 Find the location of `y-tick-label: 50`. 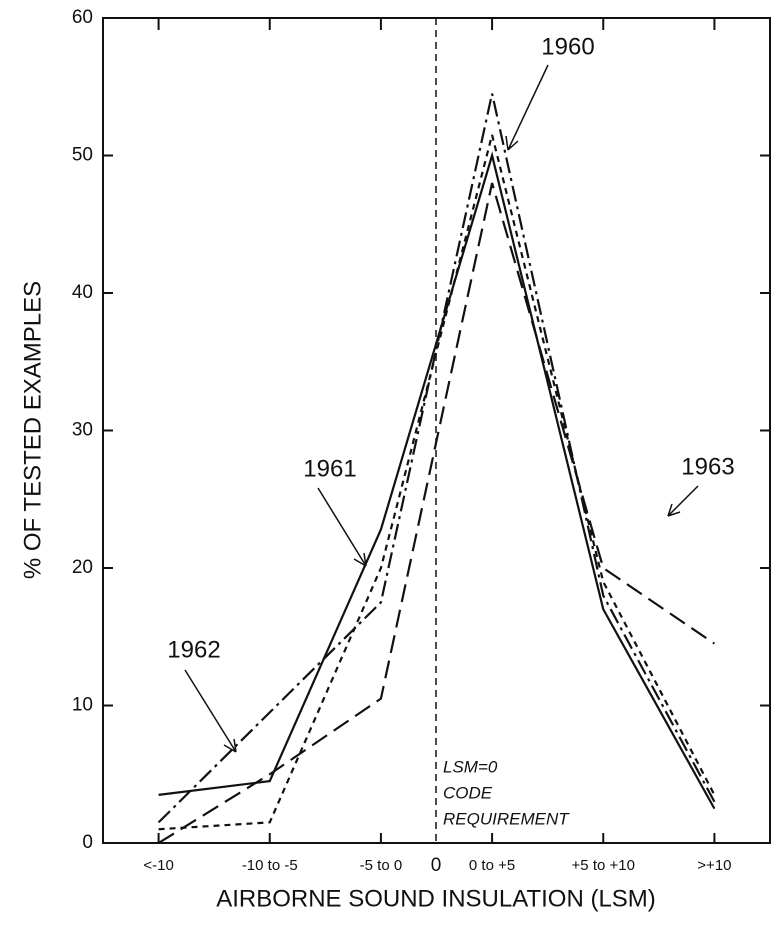

y-tick-label: 50 is located at coordinates (82, 155).